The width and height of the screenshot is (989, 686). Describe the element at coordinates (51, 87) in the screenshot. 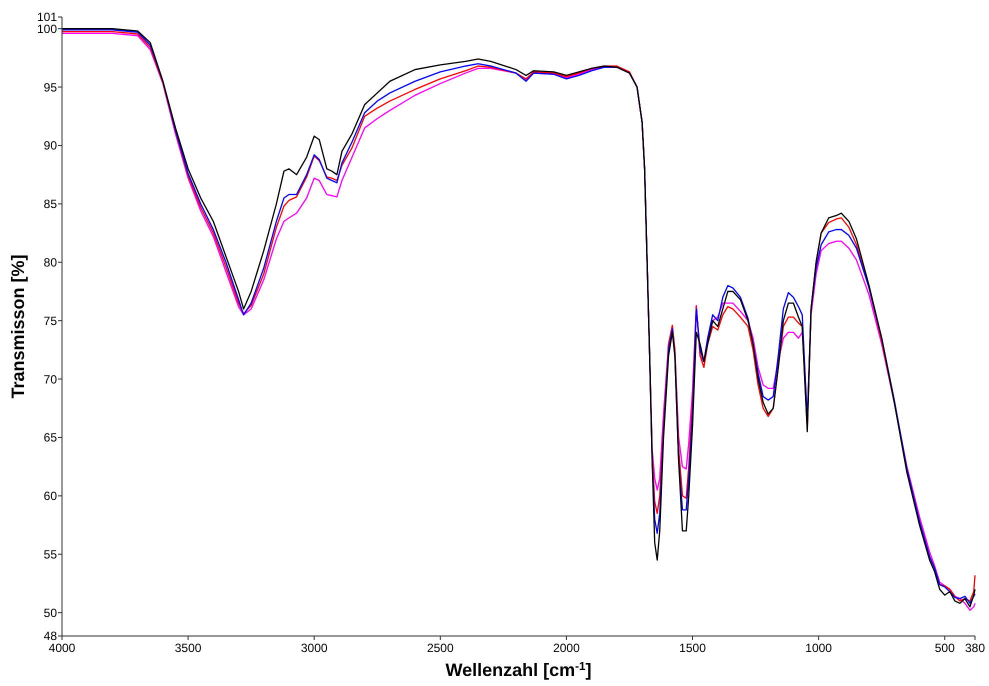

I see `y-tick-label: 95` at that location.